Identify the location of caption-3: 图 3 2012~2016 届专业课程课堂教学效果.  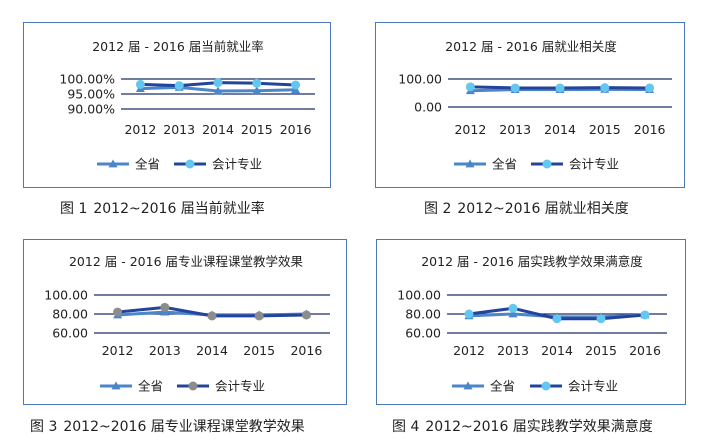
(167, 426).